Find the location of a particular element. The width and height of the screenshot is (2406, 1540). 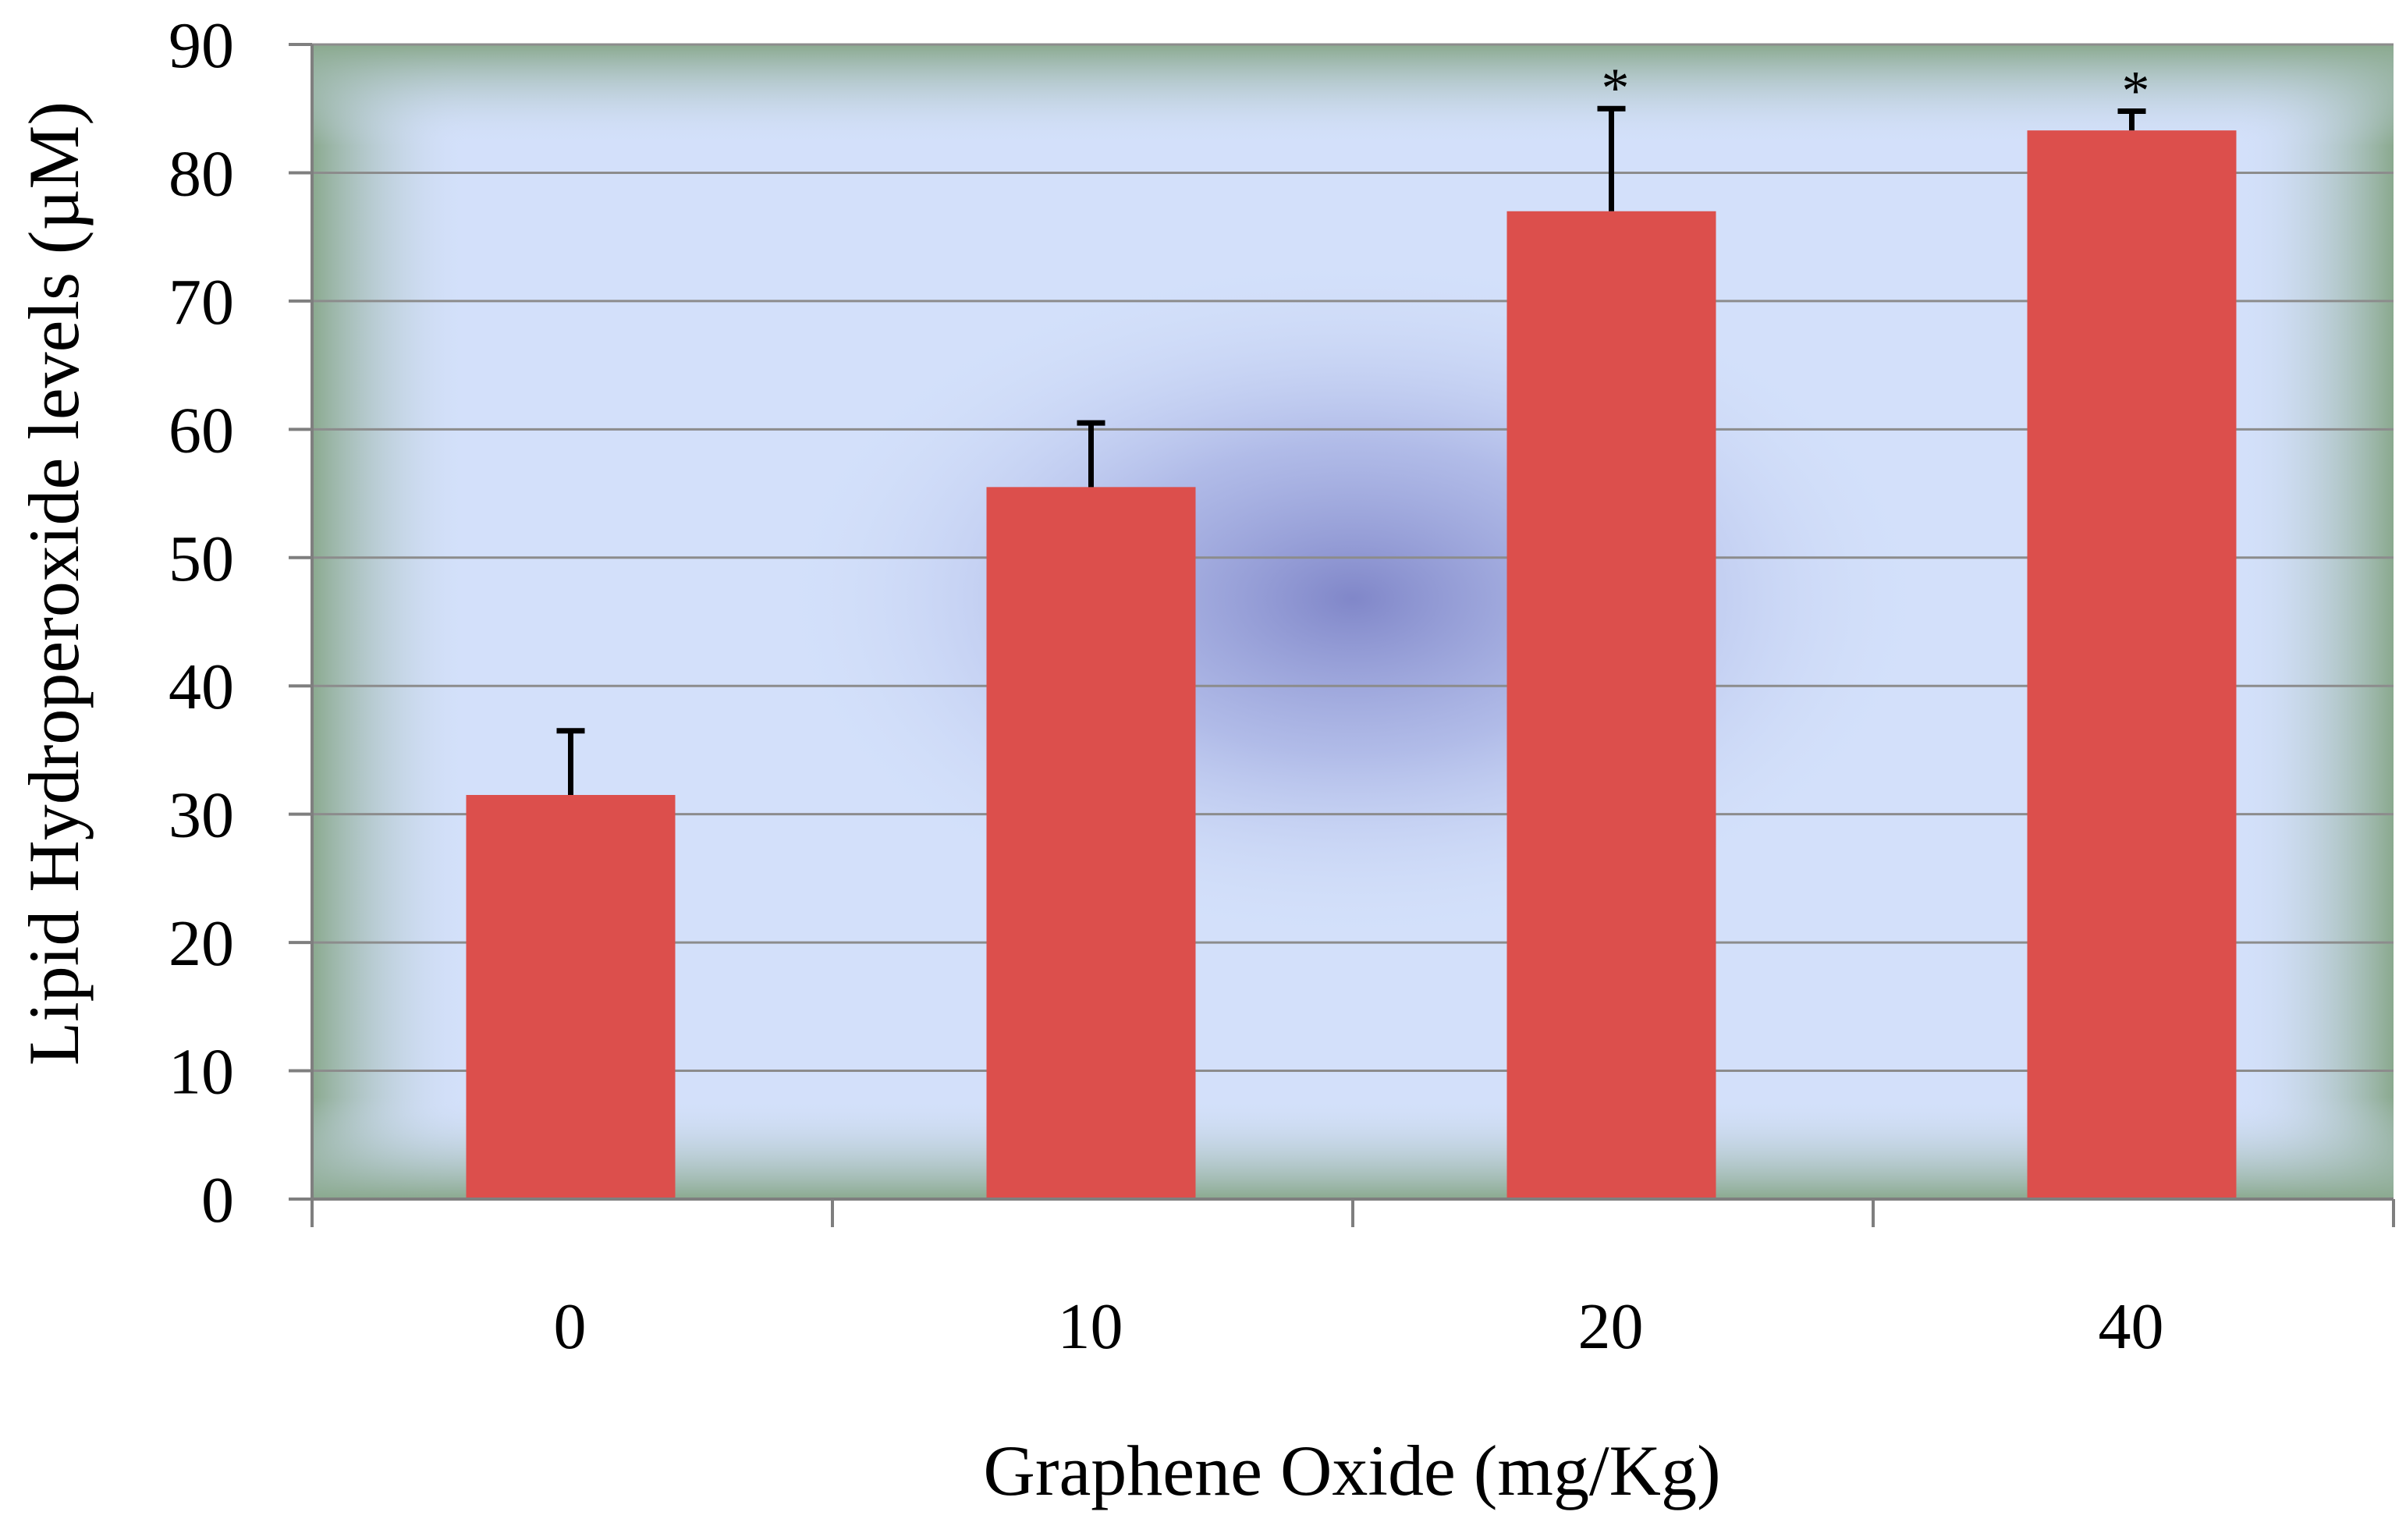

plot-edge-top is located at coordinates (1353, 95).